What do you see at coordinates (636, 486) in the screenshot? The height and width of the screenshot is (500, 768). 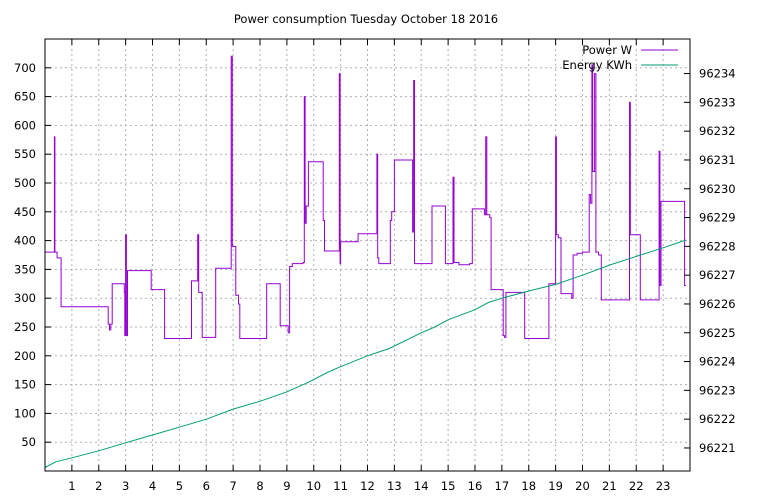 I see `x-tick-label: 22` at bounding box center [636, 486].